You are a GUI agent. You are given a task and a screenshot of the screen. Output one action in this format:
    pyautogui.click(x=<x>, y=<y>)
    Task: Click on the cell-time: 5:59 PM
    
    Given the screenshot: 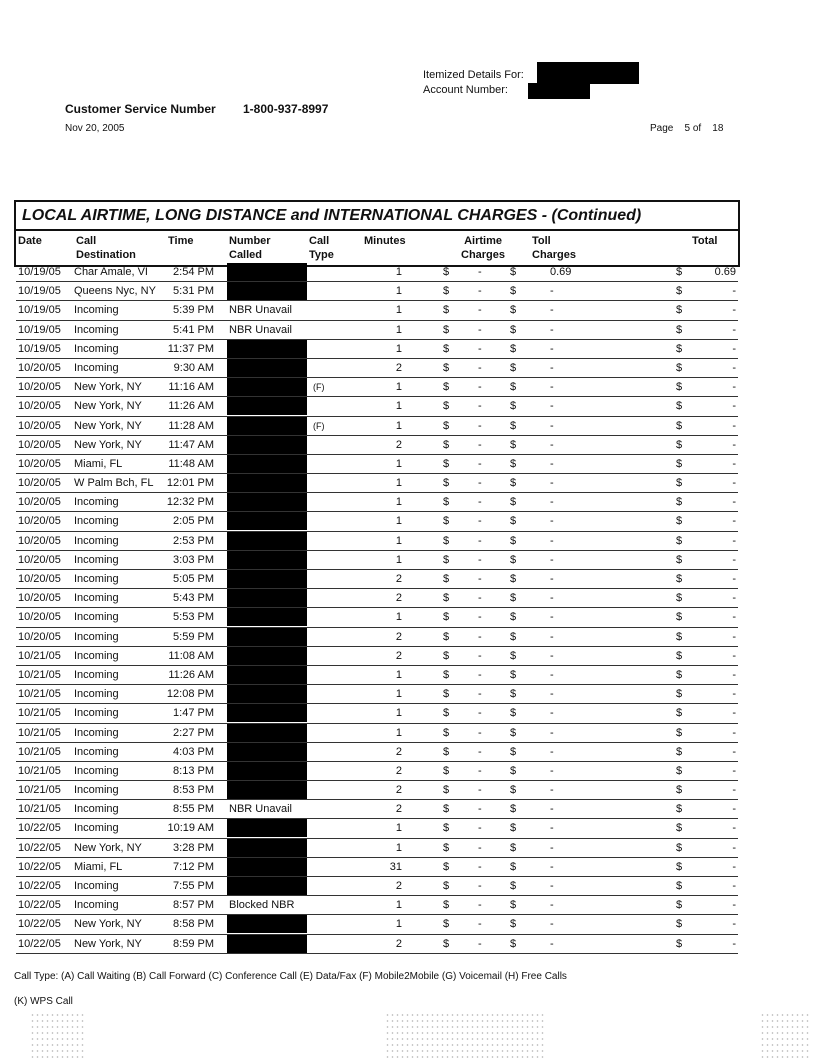 What is the action you would take?
    pyautogui.click(x=193, y=636)
    